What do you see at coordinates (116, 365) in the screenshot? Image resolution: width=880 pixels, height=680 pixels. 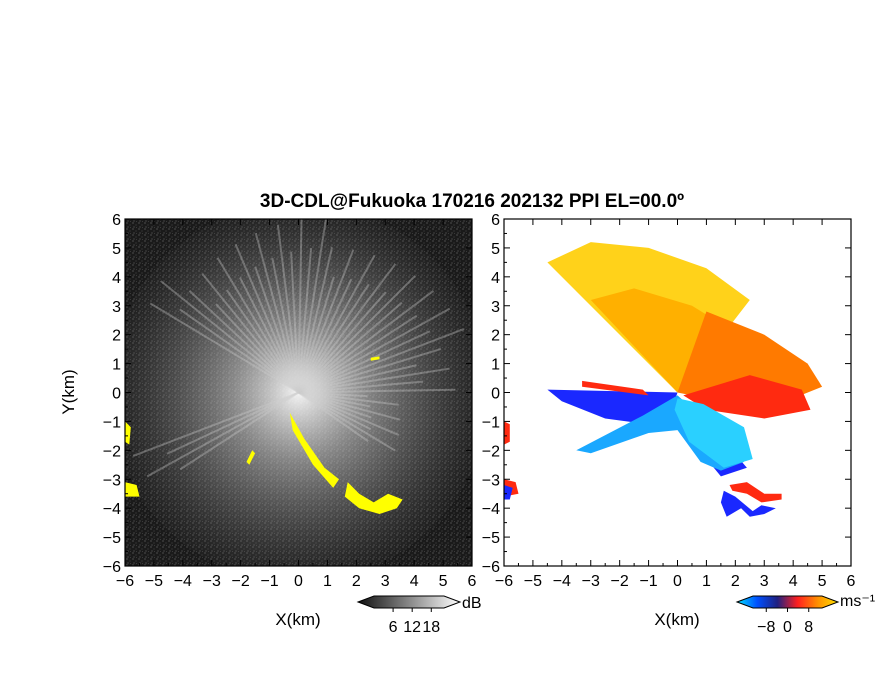 I see `reflectivity-ytick-label: 1` at bounding box center [116, 365].